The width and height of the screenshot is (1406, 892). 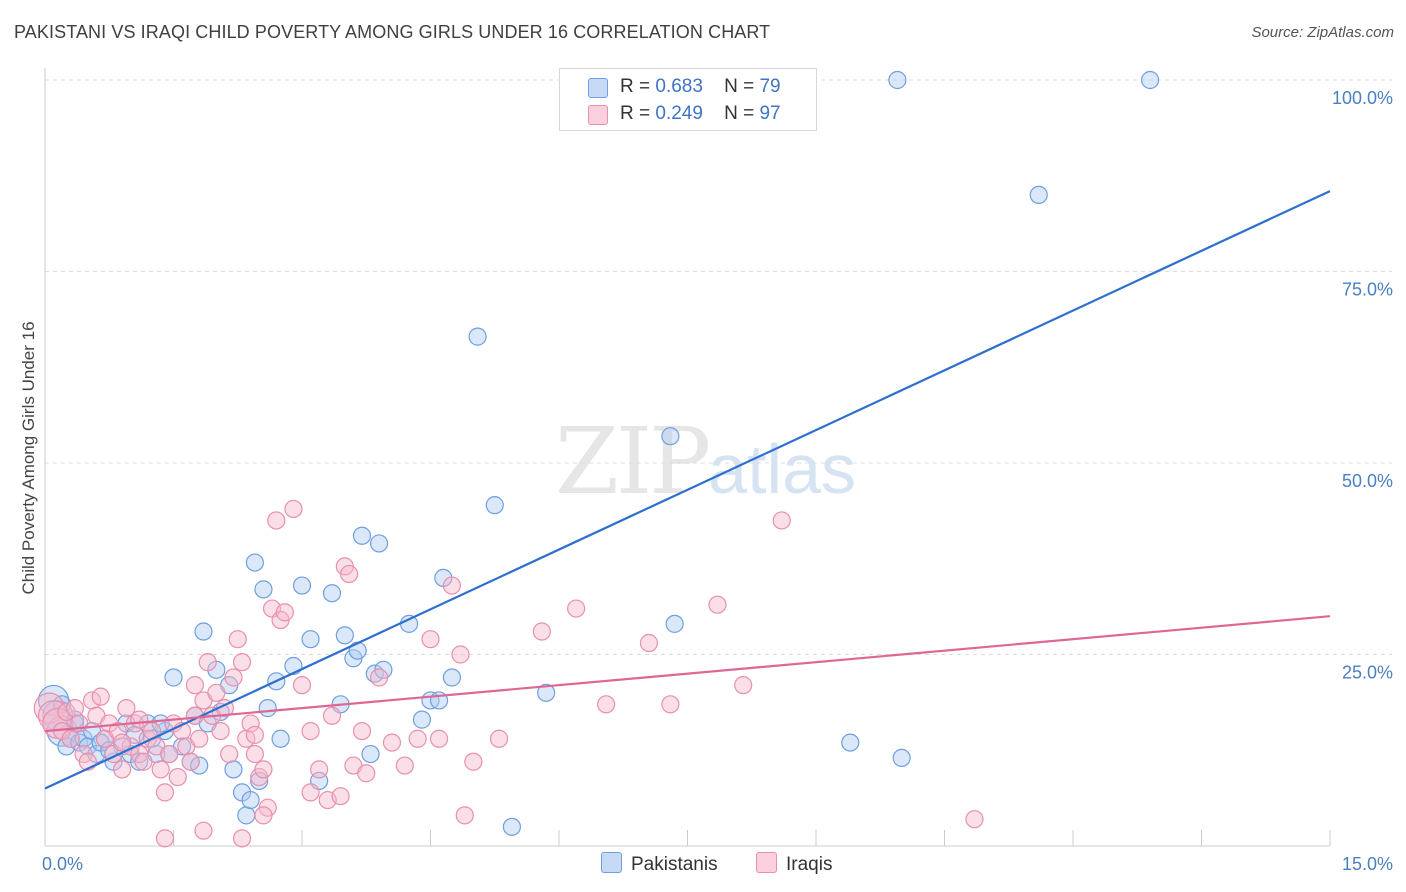 I want to click on legend-stats-iraqis: R = 0.249 N = 97, so click(x=700, y=114).